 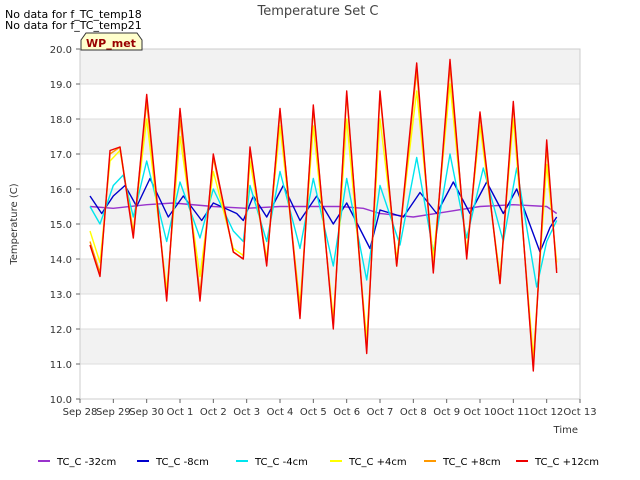 I want to click on legend-label: TC_C -4cm, so click(x=281, y=462).